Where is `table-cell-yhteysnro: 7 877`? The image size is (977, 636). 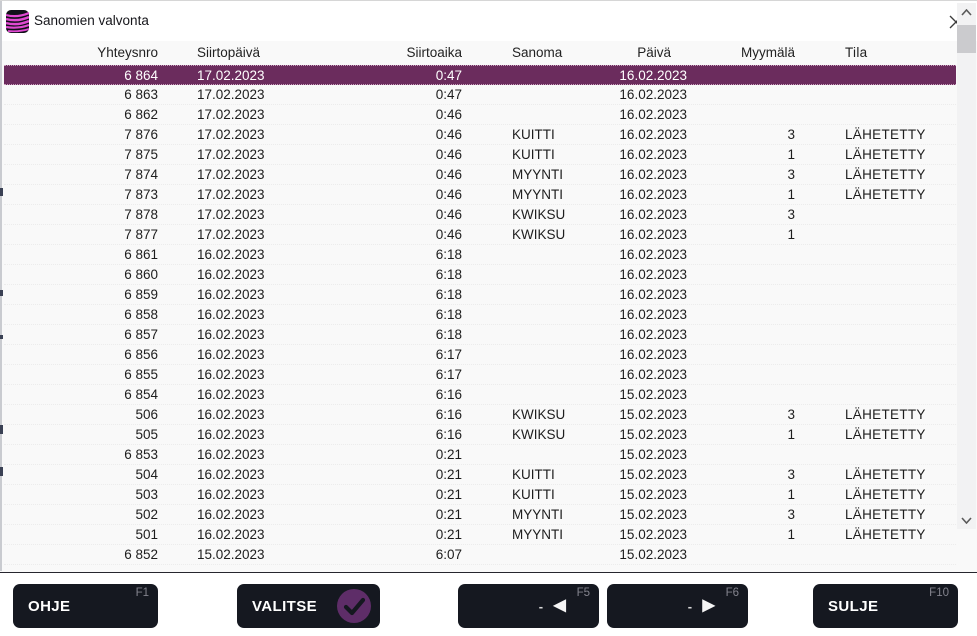 table-cell-yhteysnro: 7 877 is located at coordinates (141, 234).